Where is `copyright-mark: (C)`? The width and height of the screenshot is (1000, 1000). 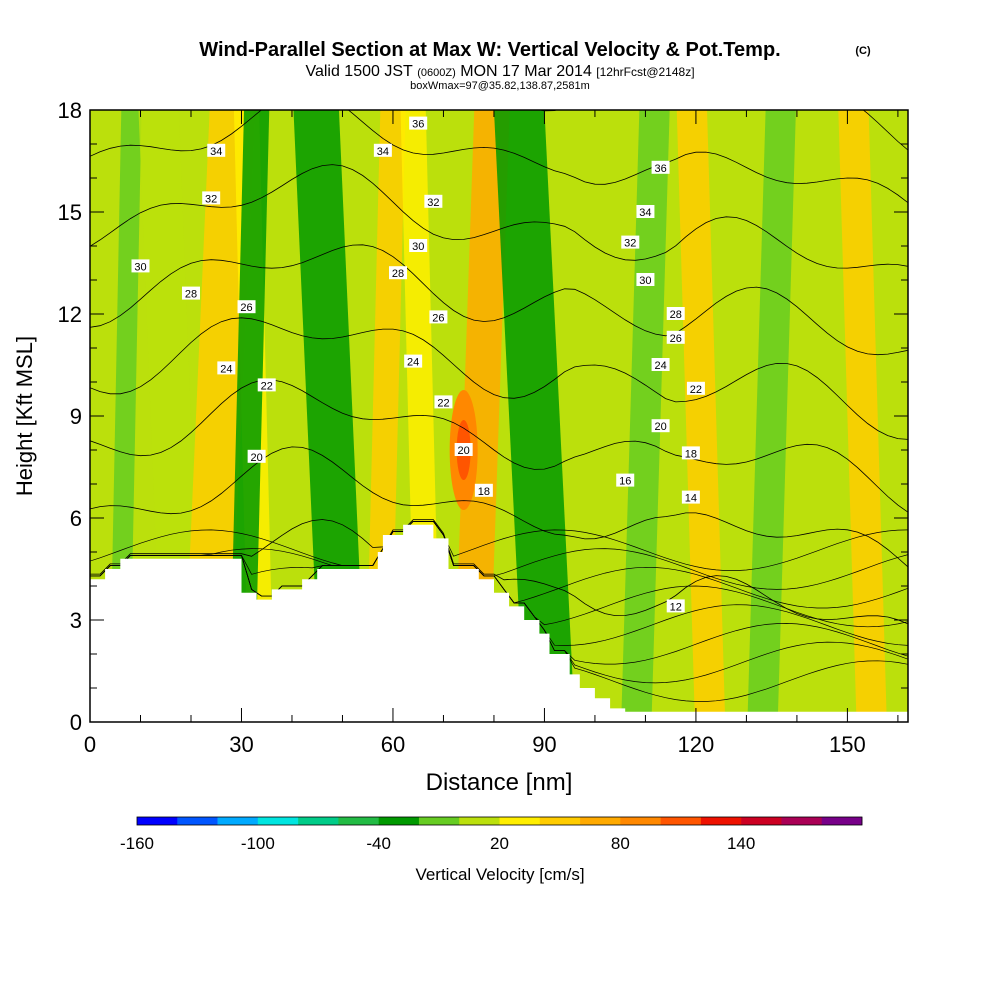
copyright-mark: (C) is located at coordinates (863, 51).